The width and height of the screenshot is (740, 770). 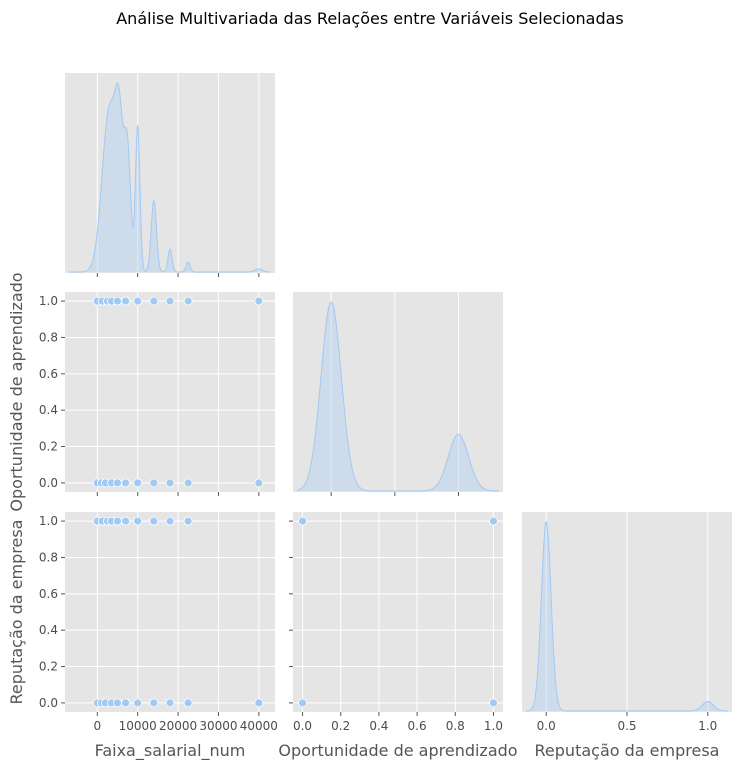 What do you see at coordinates (178, 726) in the screenshot?
I see `x-tick-label: 20000` at bounding box center [178, 726].